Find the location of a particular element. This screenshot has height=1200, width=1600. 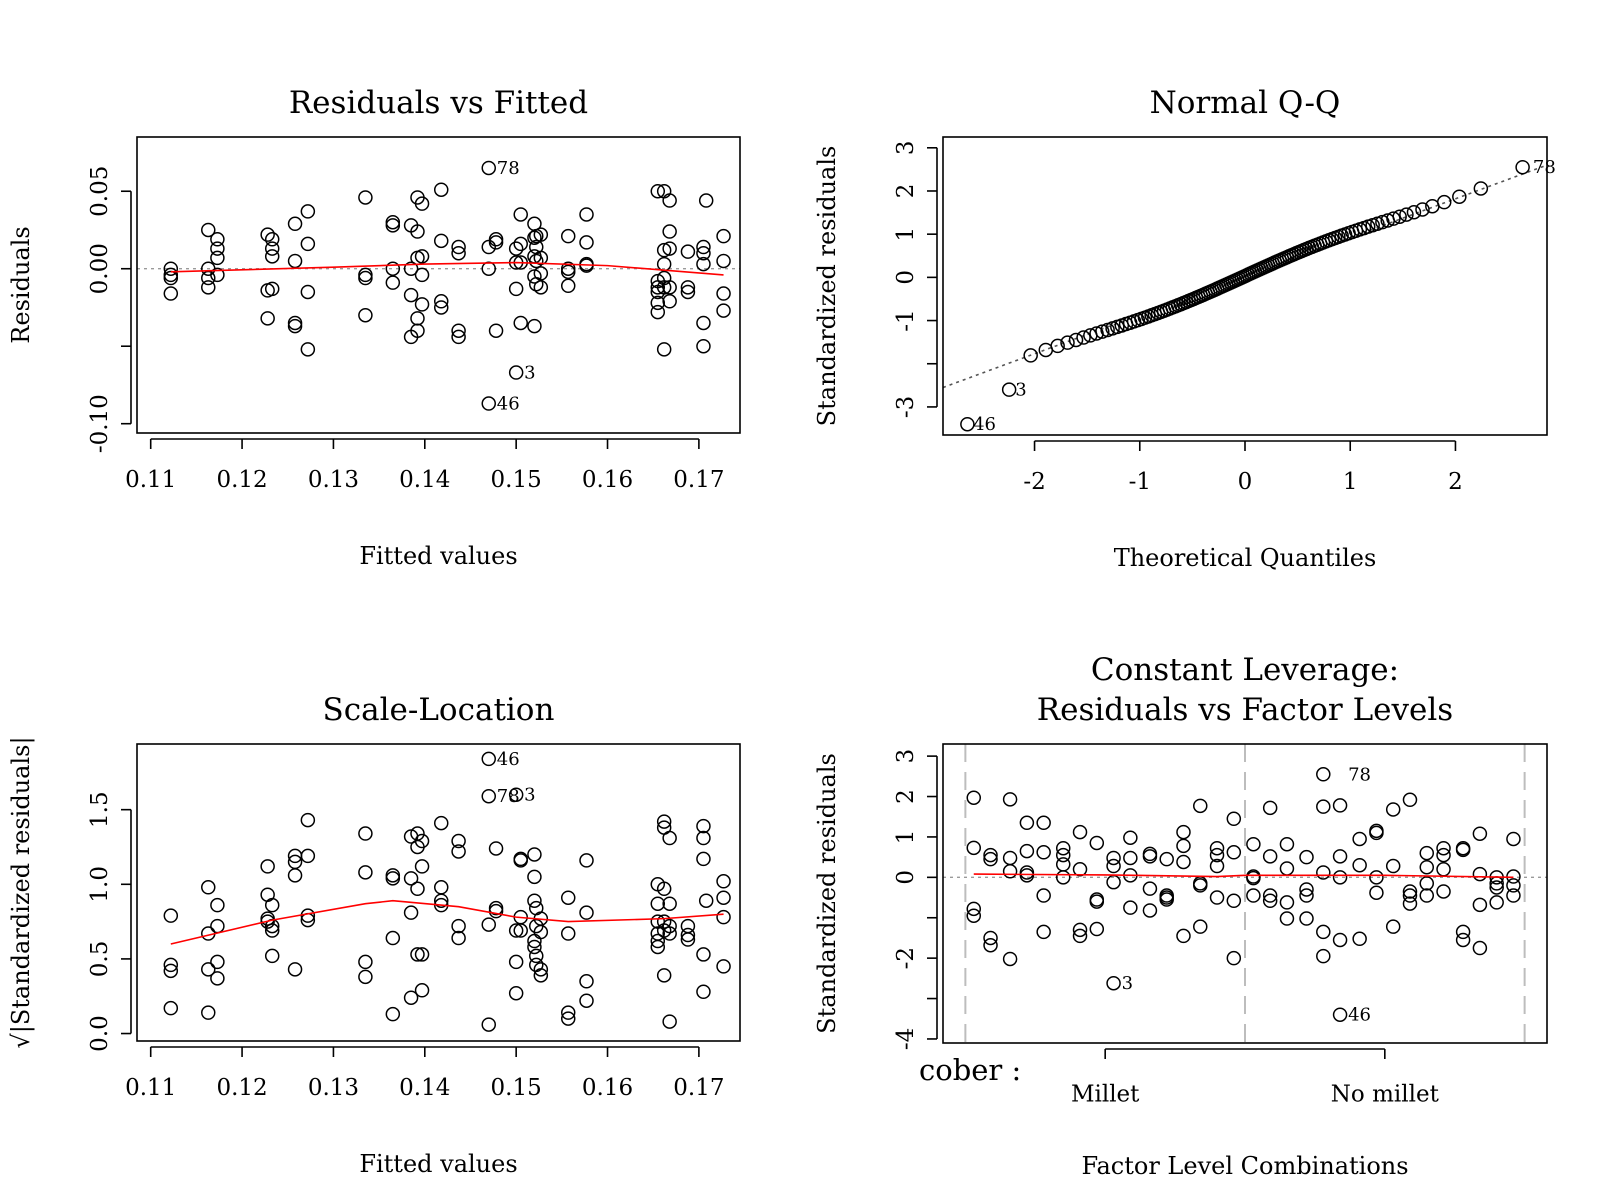

y-tick-label: -0.10 is located at coordinates (100, 423).